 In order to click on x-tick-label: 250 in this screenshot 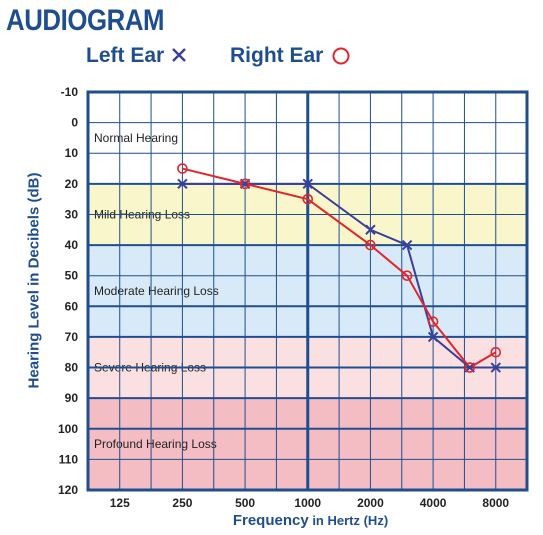, I will do `click(182, 503)`.